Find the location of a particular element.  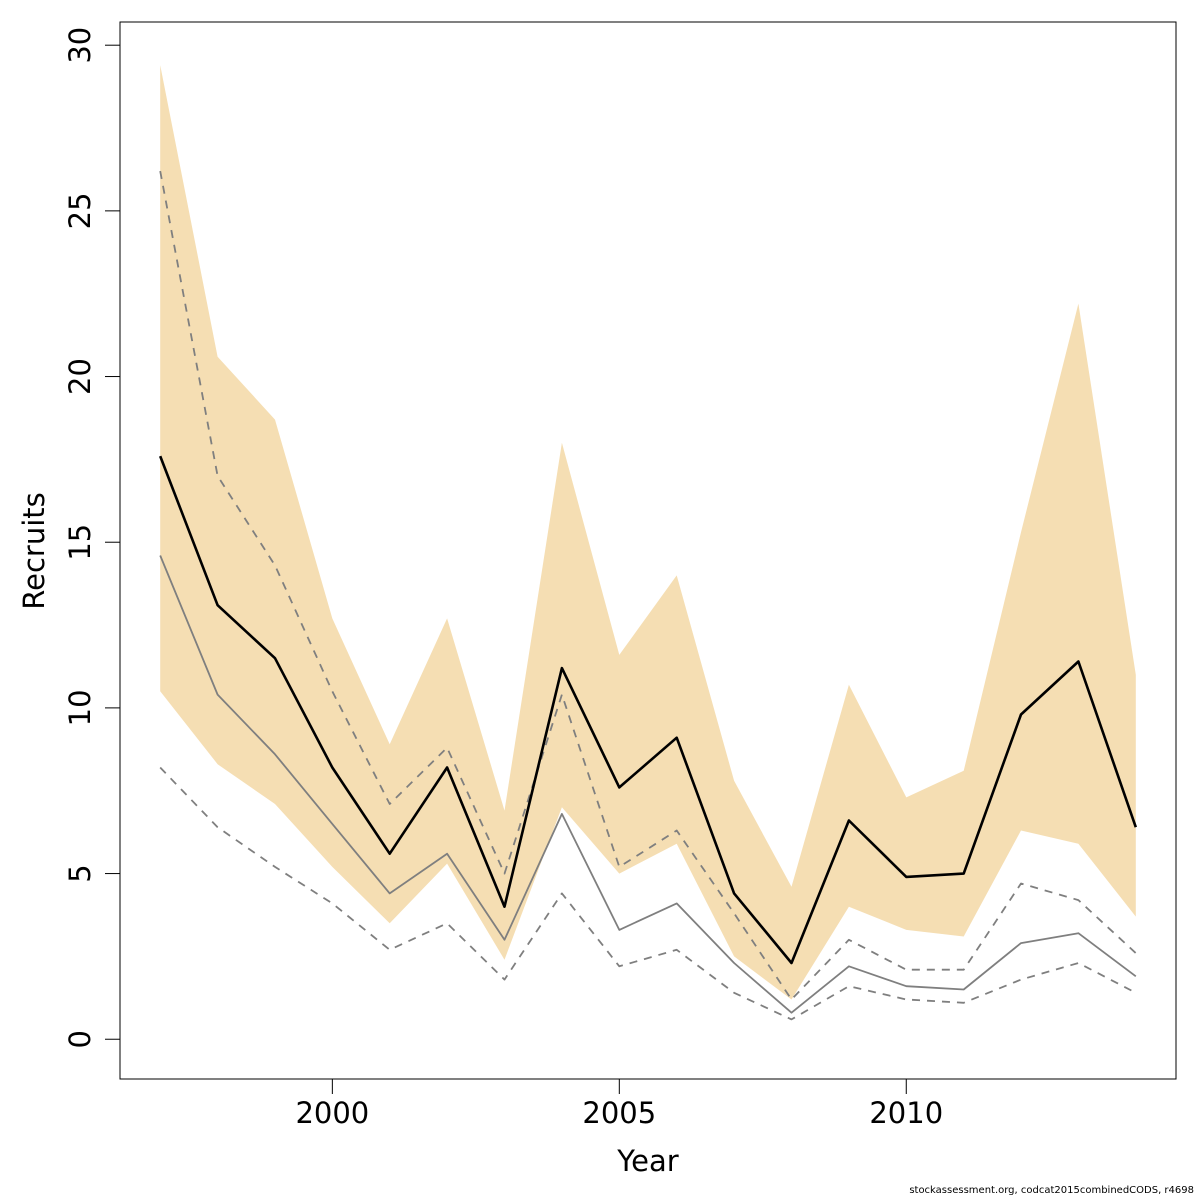

y-tick-label: 30 is located at coordinates (80, 45).